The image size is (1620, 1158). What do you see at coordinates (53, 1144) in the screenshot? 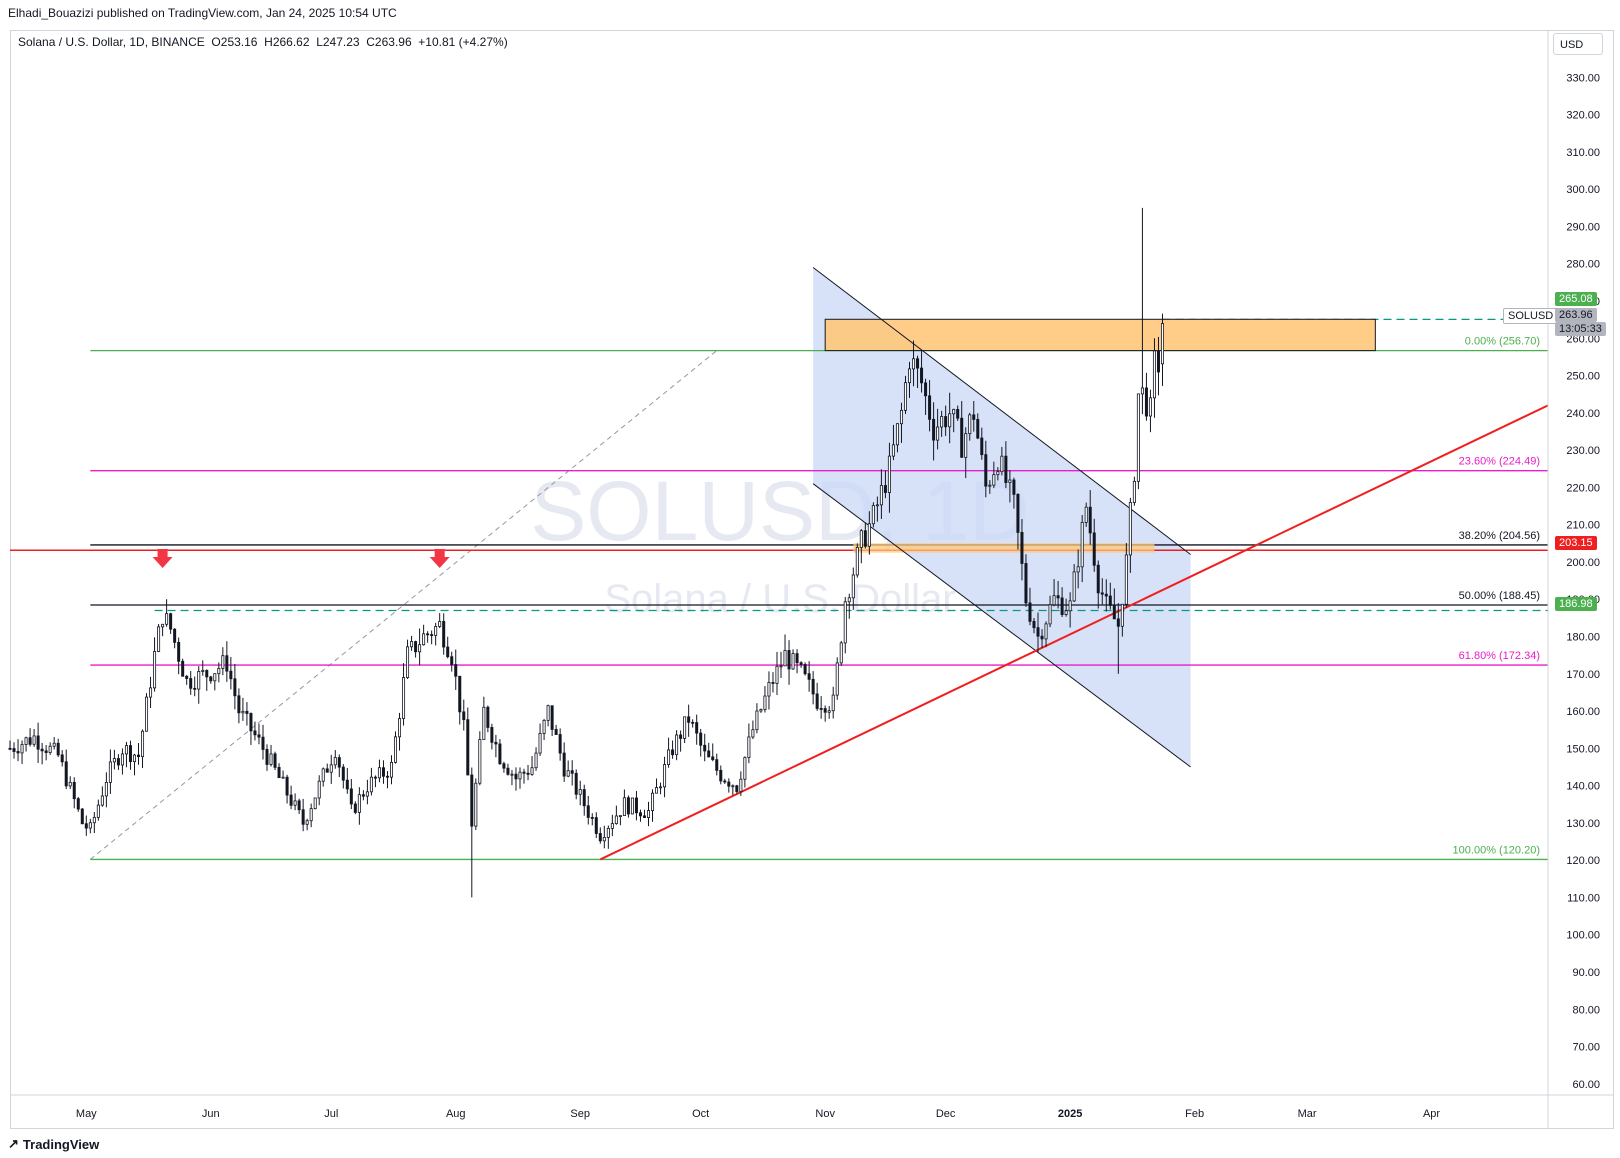
I see `tradingview-logo: ↗ TradingView` at bounding box center [53, 1144].